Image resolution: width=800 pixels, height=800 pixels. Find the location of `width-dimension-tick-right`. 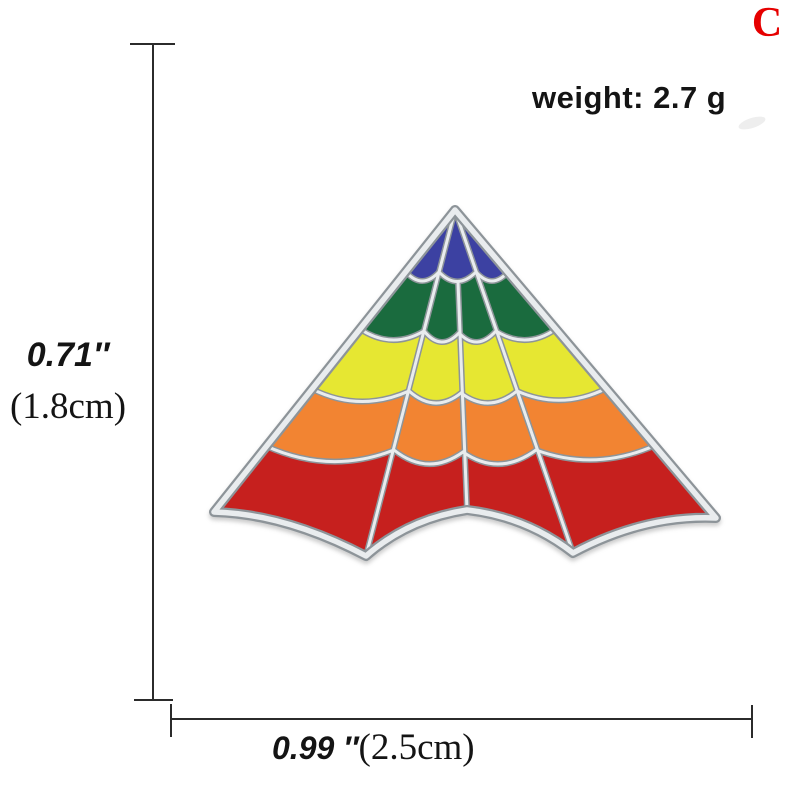

width-dimension-tick-right is located at coordinates (752, 721).